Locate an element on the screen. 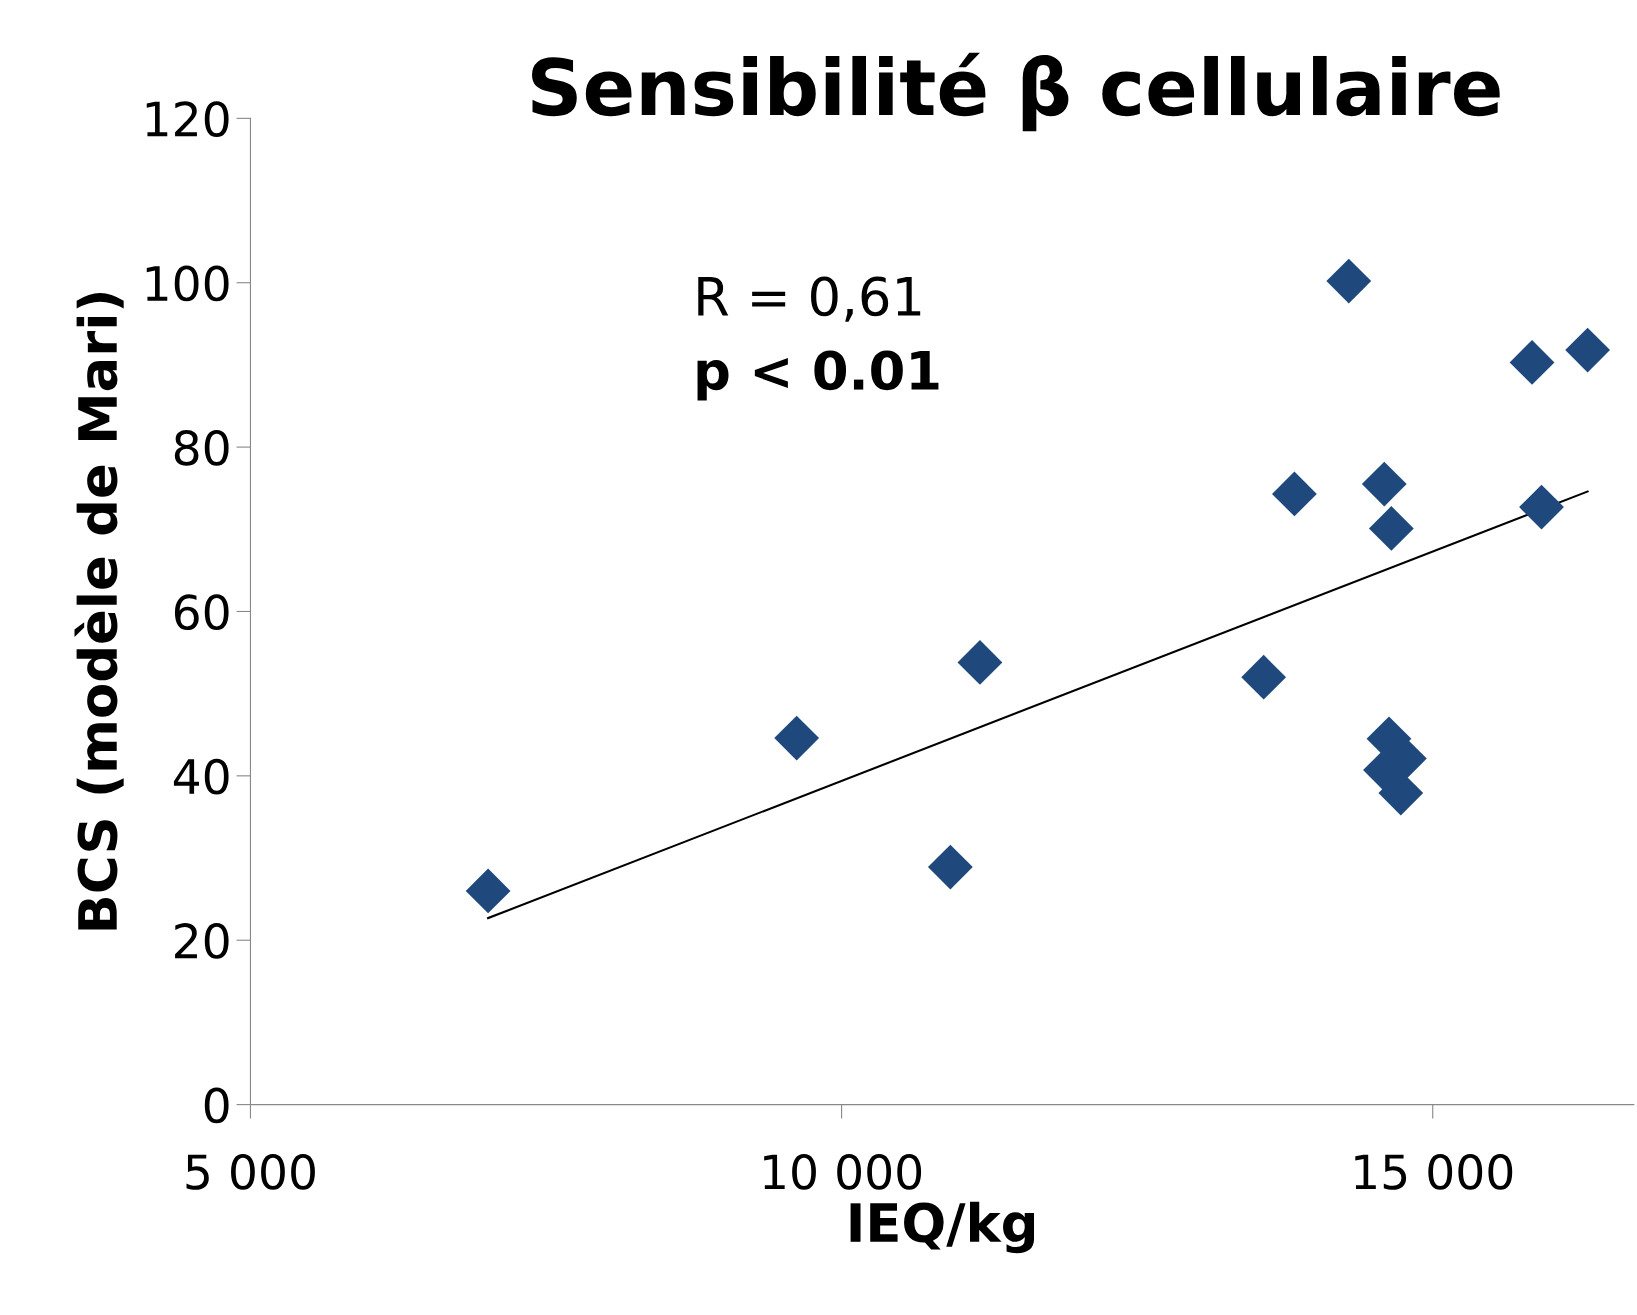 This screenshot has height=1315, width=1637. y-tick-label: 40 is located at coordinates (201, 776).